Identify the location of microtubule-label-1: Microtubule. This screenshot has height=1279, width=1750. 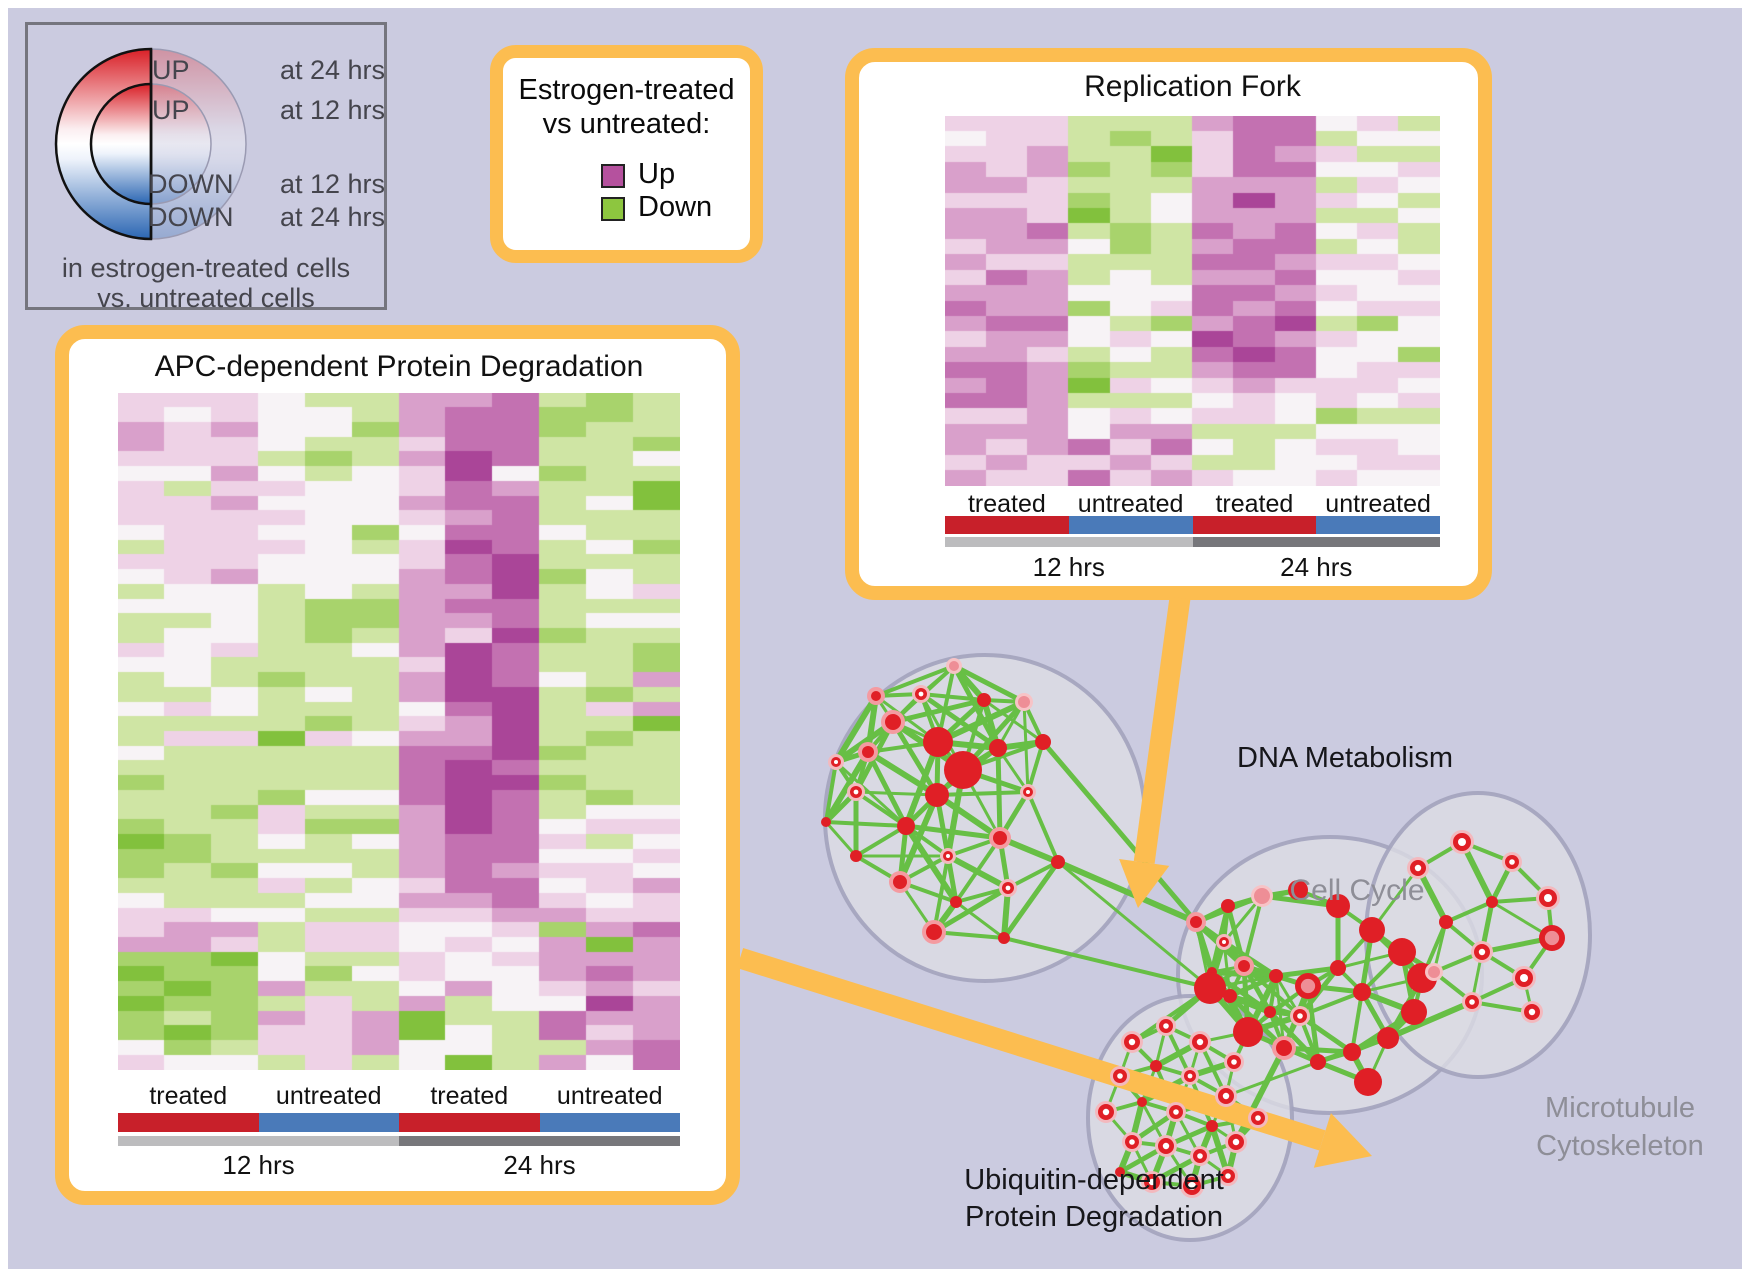
(1620, 1108).